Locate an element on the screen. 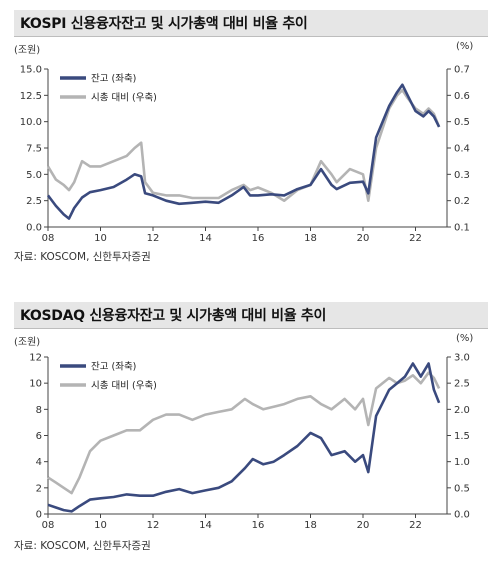 The image size is (501, 566). left-tick-label: 5.0 is located at coordinates (34, 175).